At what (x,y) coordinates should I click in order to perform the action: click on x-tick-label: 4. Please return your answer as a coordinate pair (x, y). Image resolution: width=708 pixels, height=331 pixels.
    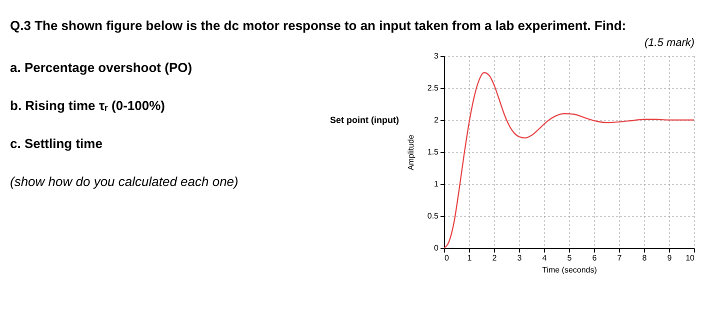
    Looking at the image, I should click on (545, 258).